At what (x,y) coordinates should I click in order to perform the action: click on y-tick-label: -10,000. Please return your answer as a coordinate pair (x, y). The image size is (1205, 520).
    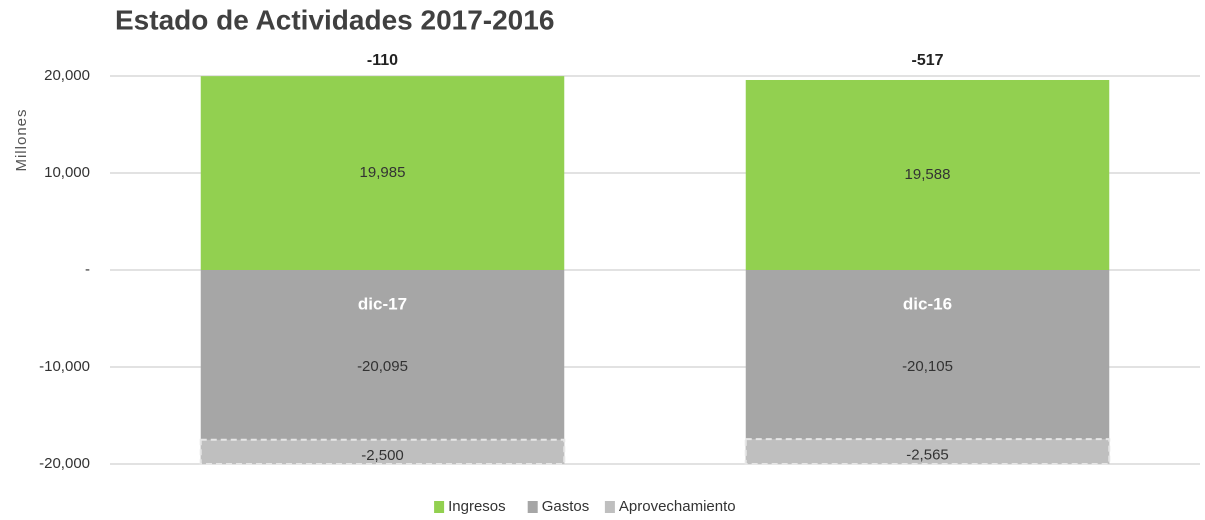
    Looking at the image, I should click on (64, 366).